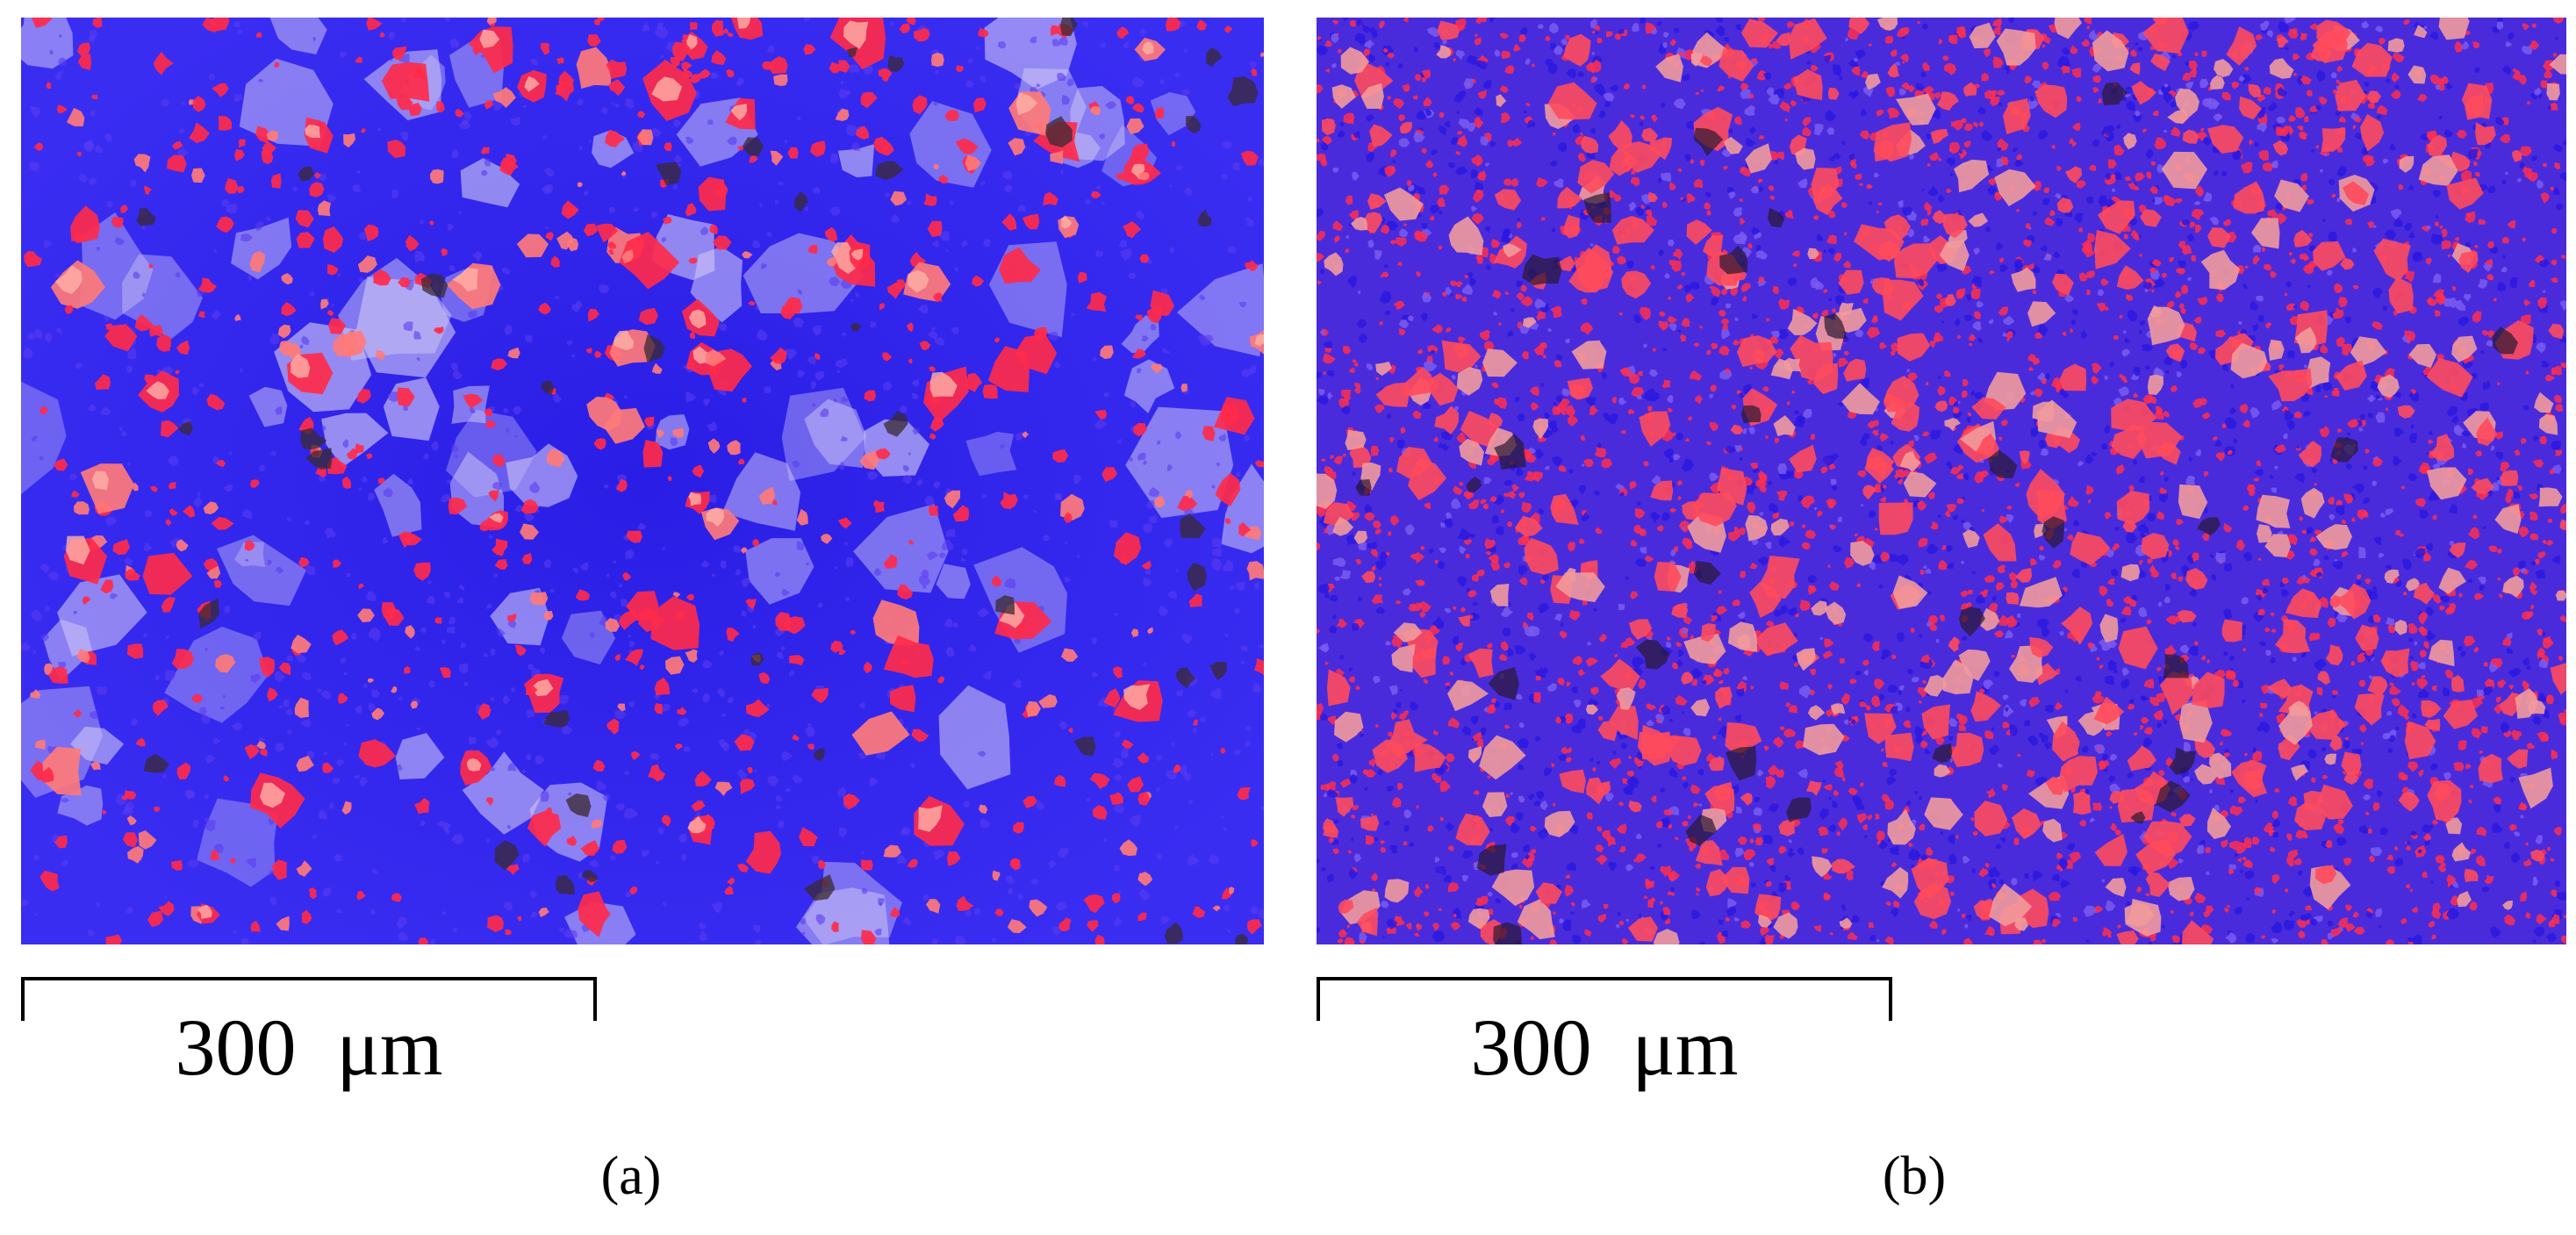 This screenshot has width=2576, height=1235. What do you see at coordinates (631, 1176) in the screenshot?
I see `panel-caption-a: (a)` at bounding box center [631, 1176].